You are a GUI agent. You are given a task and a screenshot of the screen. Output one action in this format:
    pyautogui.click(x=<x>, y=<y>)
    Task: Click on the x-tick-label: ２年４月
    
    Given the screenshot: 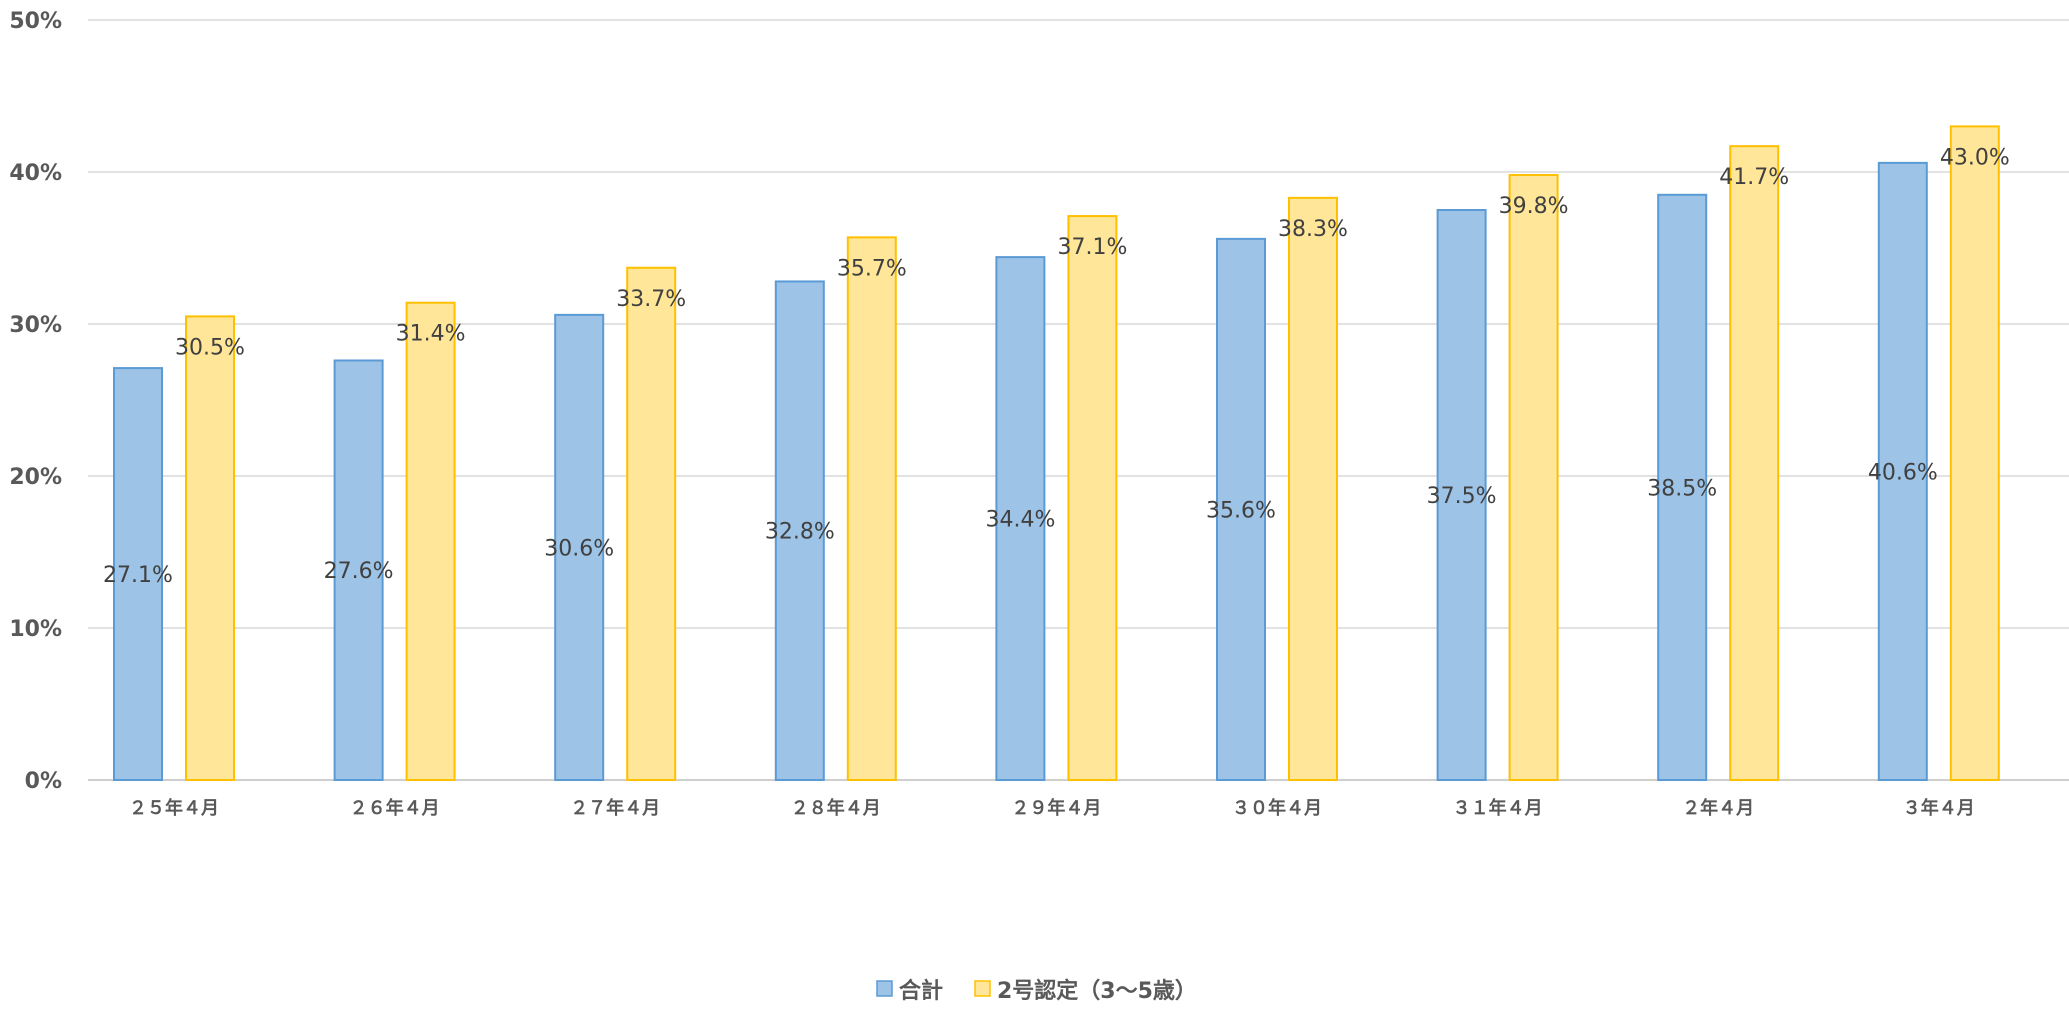 What is the action you would take?
    pyautogui.click(x=1718, y=808)
    